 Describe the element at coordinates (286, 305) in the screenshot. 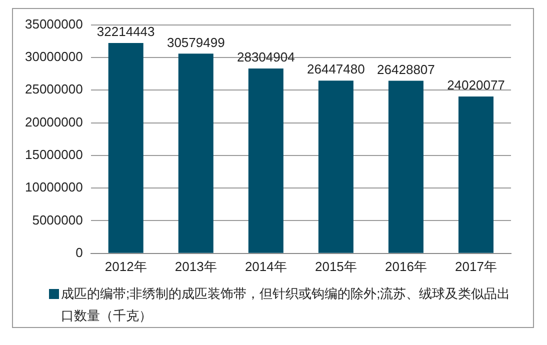

I see `legend-label: 成匹的编带;非绣制的成匹装饰带，但针织或钩编的除外;流苏、绒球及类似品出口数量（千克）` at that location.